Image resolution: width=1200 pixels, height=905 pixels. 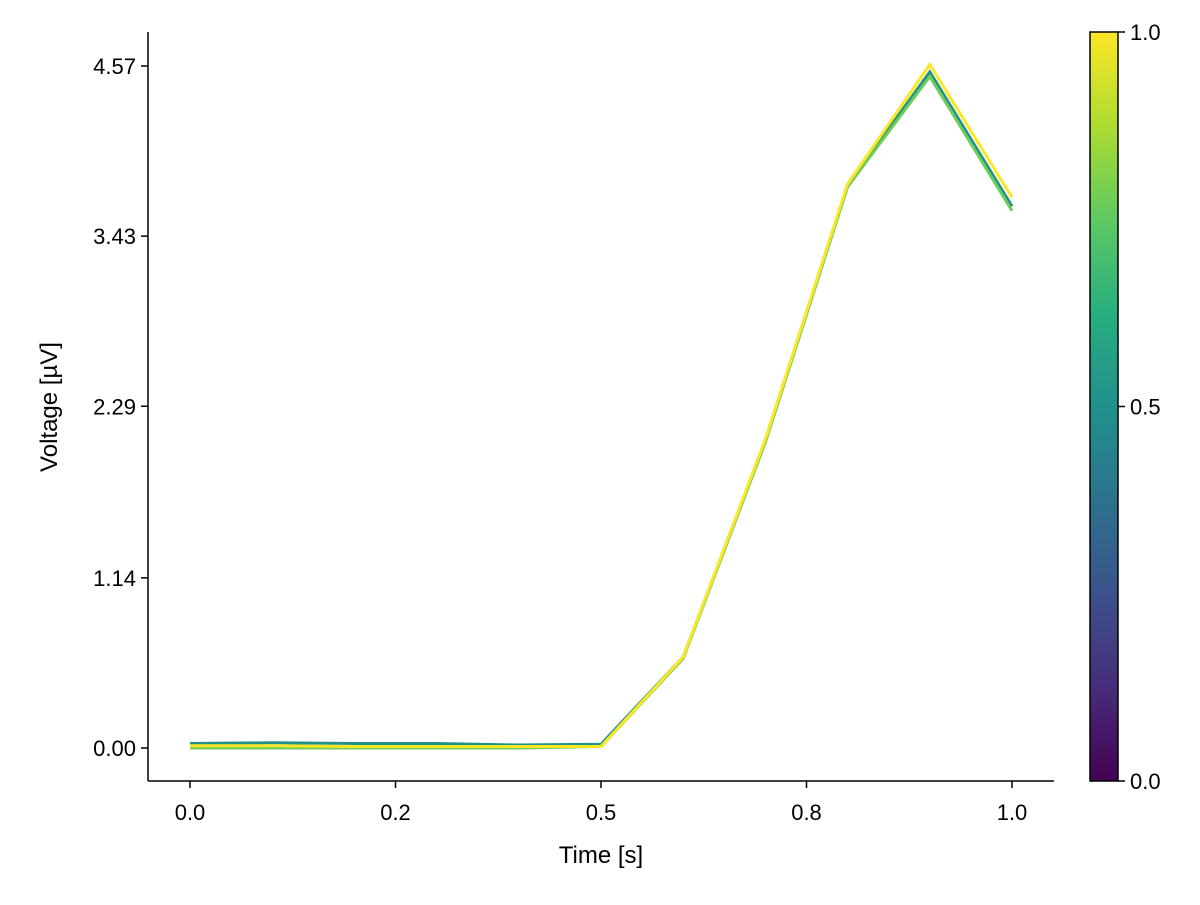 I want to click on x-tick-label: 0.0, so click(x=190, y=812).